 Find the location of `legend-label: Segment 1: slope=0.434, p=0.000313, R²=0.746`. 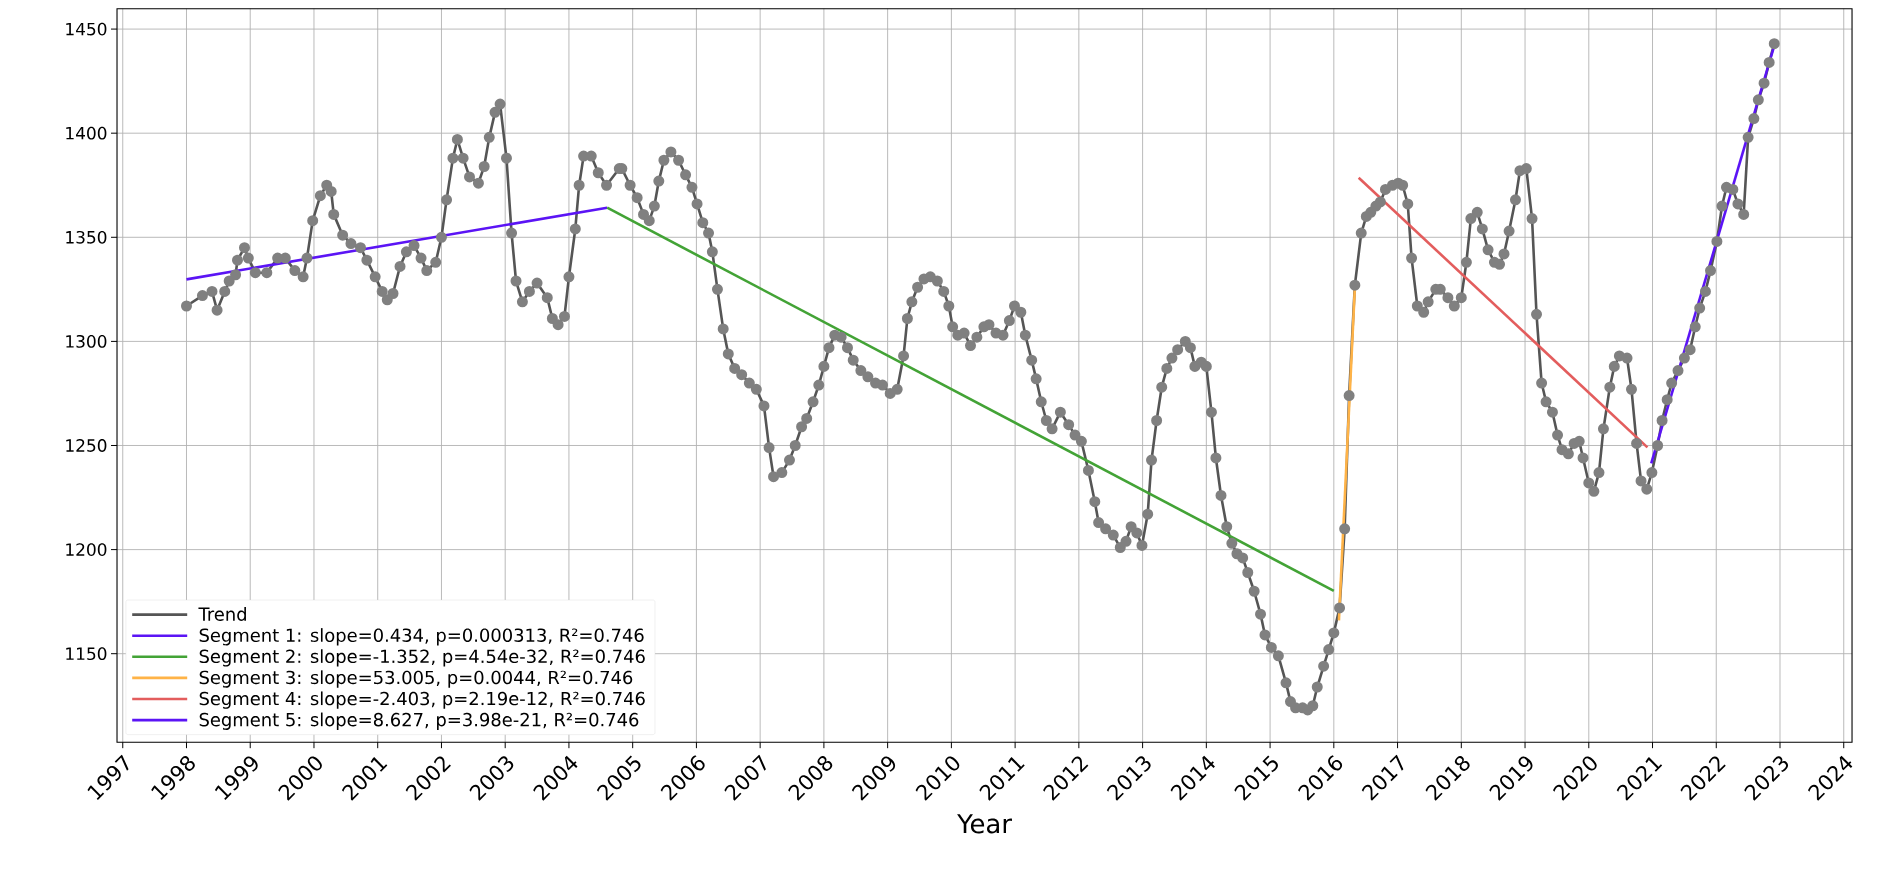

legend-label: Segment 1: slope=0.434, p=0.000313, R²=0.746 is located at coordinates (421, 637).